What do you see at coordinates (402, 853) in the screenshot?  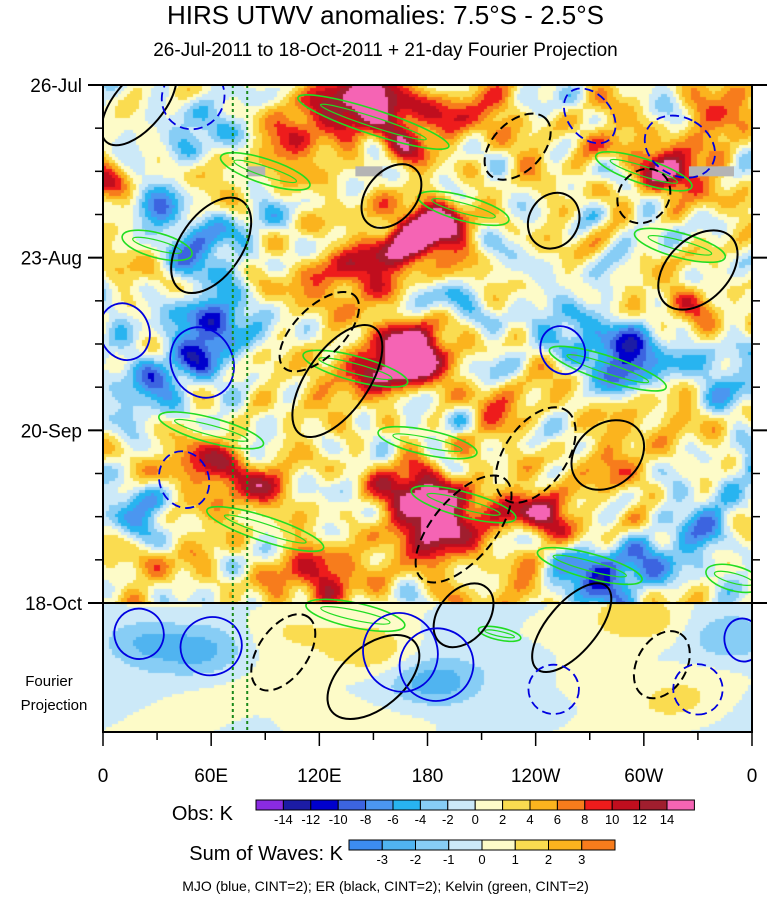 I see `waves-colorbar: -3 -2 -1 0 1 2 3 Sum of Waves: K` at bounding box center [402, 853].